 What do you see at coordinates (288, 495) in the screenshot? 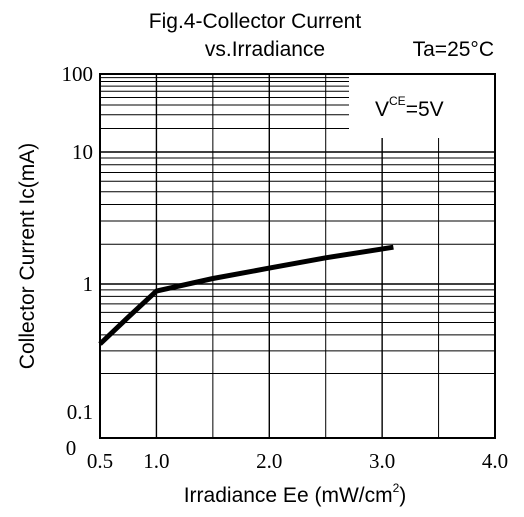
I see `x-axis-label-text: Irradiance Ee (mW/cm` at bounding box center [288, 495].